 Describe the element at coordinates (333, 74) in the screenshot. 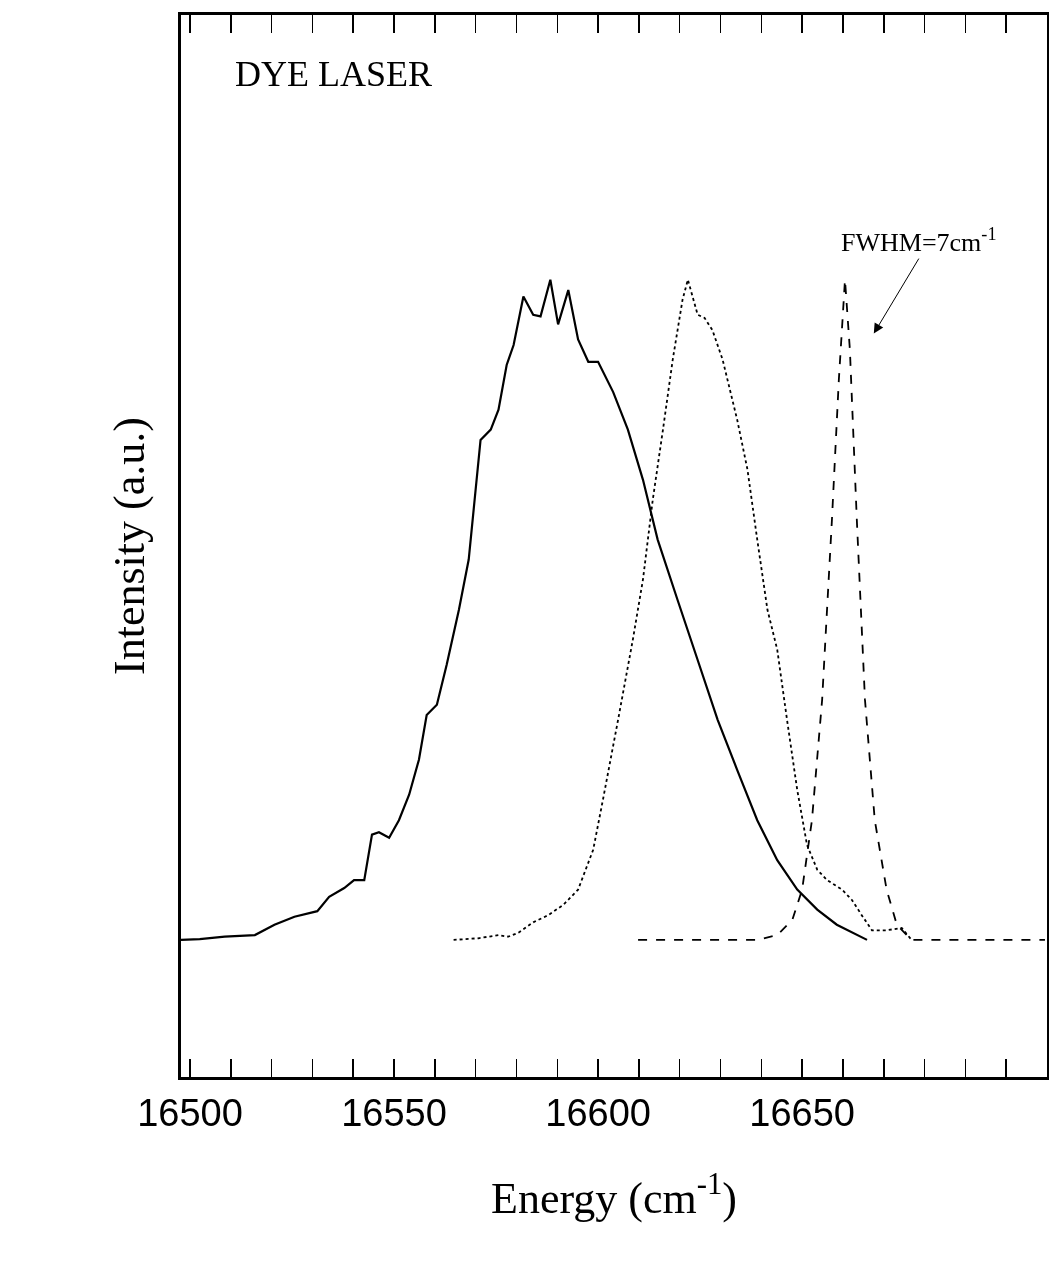

I see `text: DYE LASER` at that location.